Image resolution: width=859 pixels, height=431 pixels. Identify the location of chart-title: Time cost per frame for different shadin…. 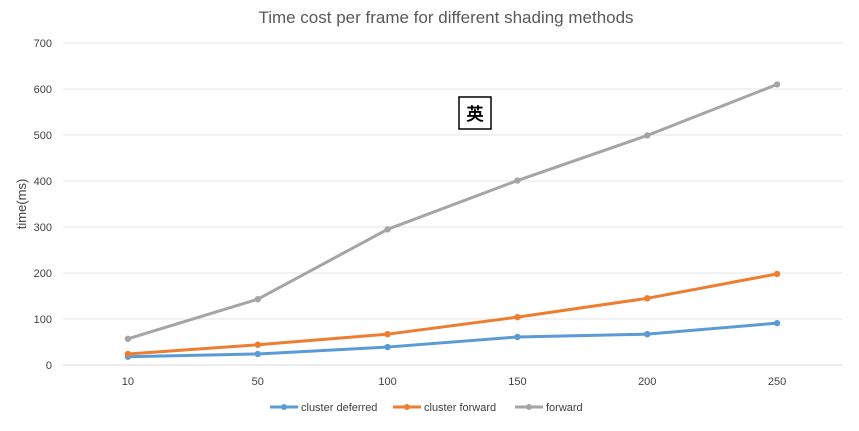
(445, 17).